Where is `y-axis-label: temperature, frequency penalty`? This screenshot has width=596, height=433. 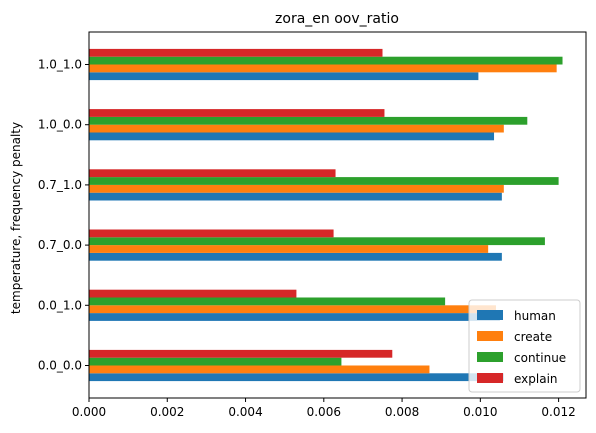
y-axis-label: temperature, frequency penalty is located at coordinates (16, 218).